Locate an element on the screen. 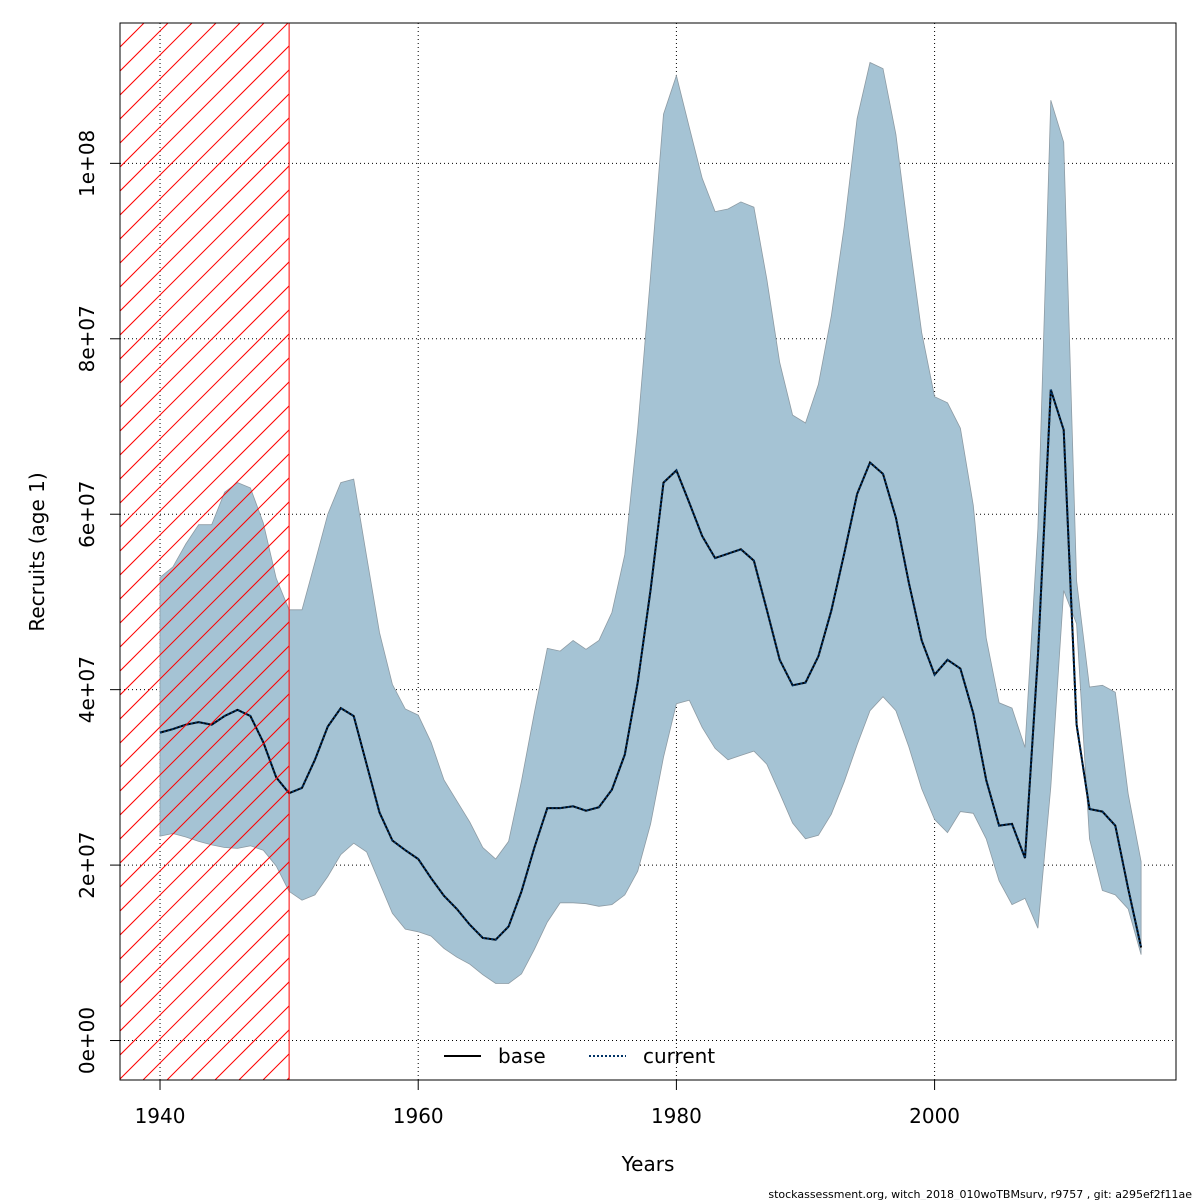 This screenshot has height=1200, width=1200. y-tick-label: 8e+07 is located at coordinates (87, 338).